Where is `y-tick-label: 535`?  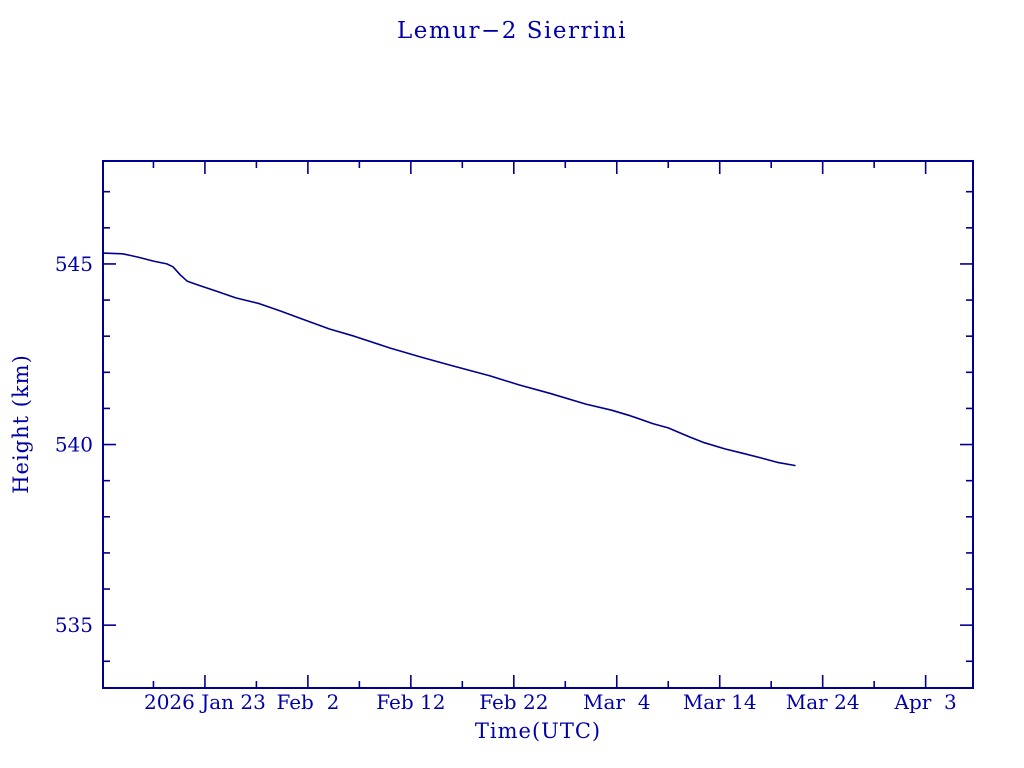
y-tick-label: 535 is located at coordinates (74, 625).